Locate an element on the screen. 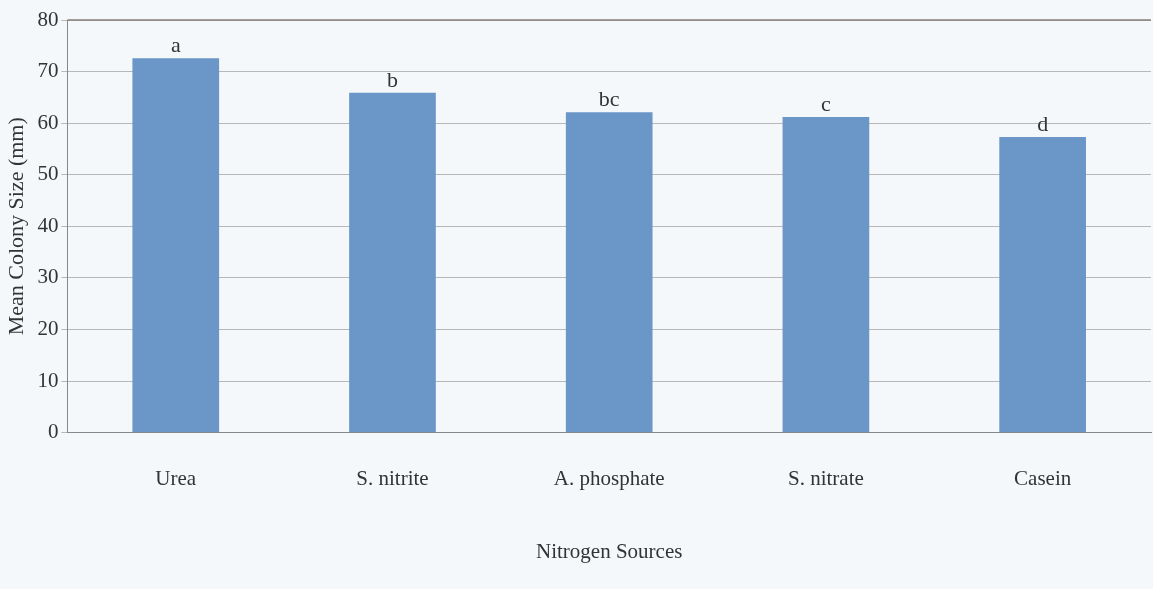 Image resolution: width=1153 pixels, height=589 pixels. x-tick-label: S. nitrate is located at coordinates (826, 477).